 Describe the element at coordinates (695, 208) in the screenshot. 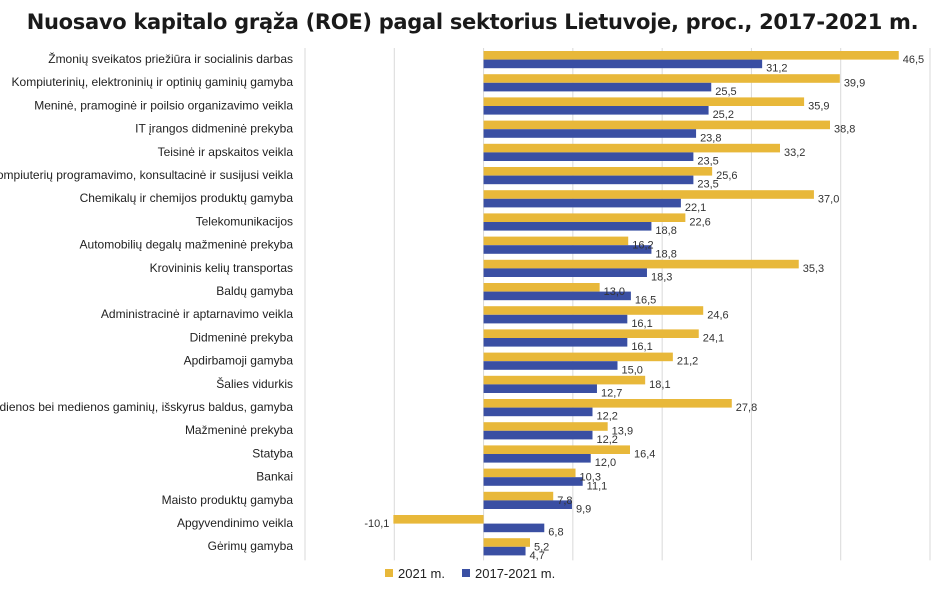

I see `value-label-2017-2021: 22,1` at that location.